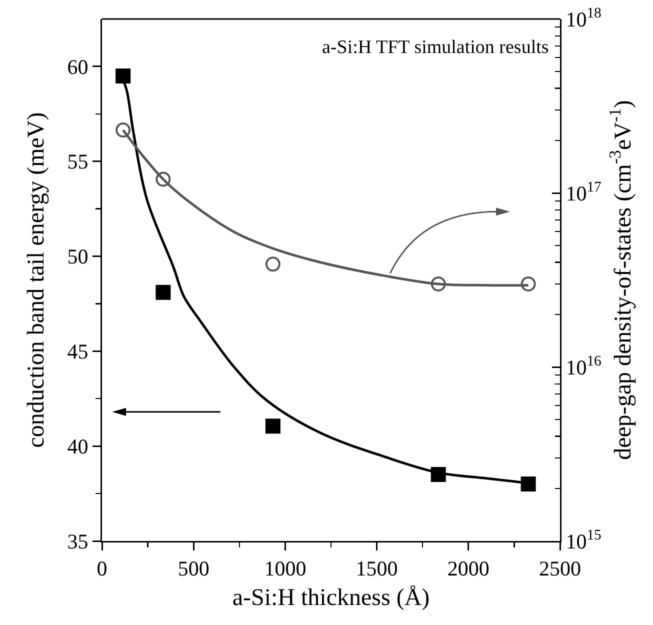  I want to click on x-tick-label: 0, so click(102, 568).